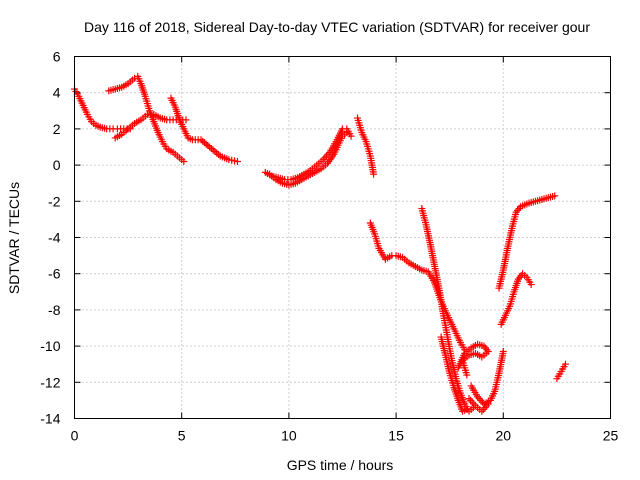  Describe the element at coordinates (54, 310) in the screenshot. I see `y-tick-label: -8` at that location.